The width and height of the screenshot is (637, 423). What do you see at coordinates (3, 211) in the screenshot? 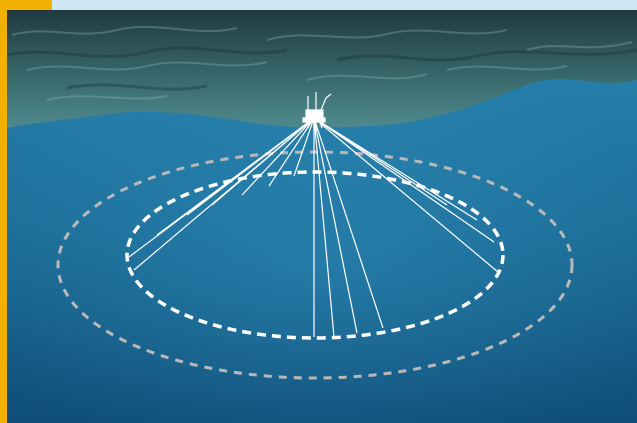
I see `accent-side-bar` at bounding box center [3, 211].